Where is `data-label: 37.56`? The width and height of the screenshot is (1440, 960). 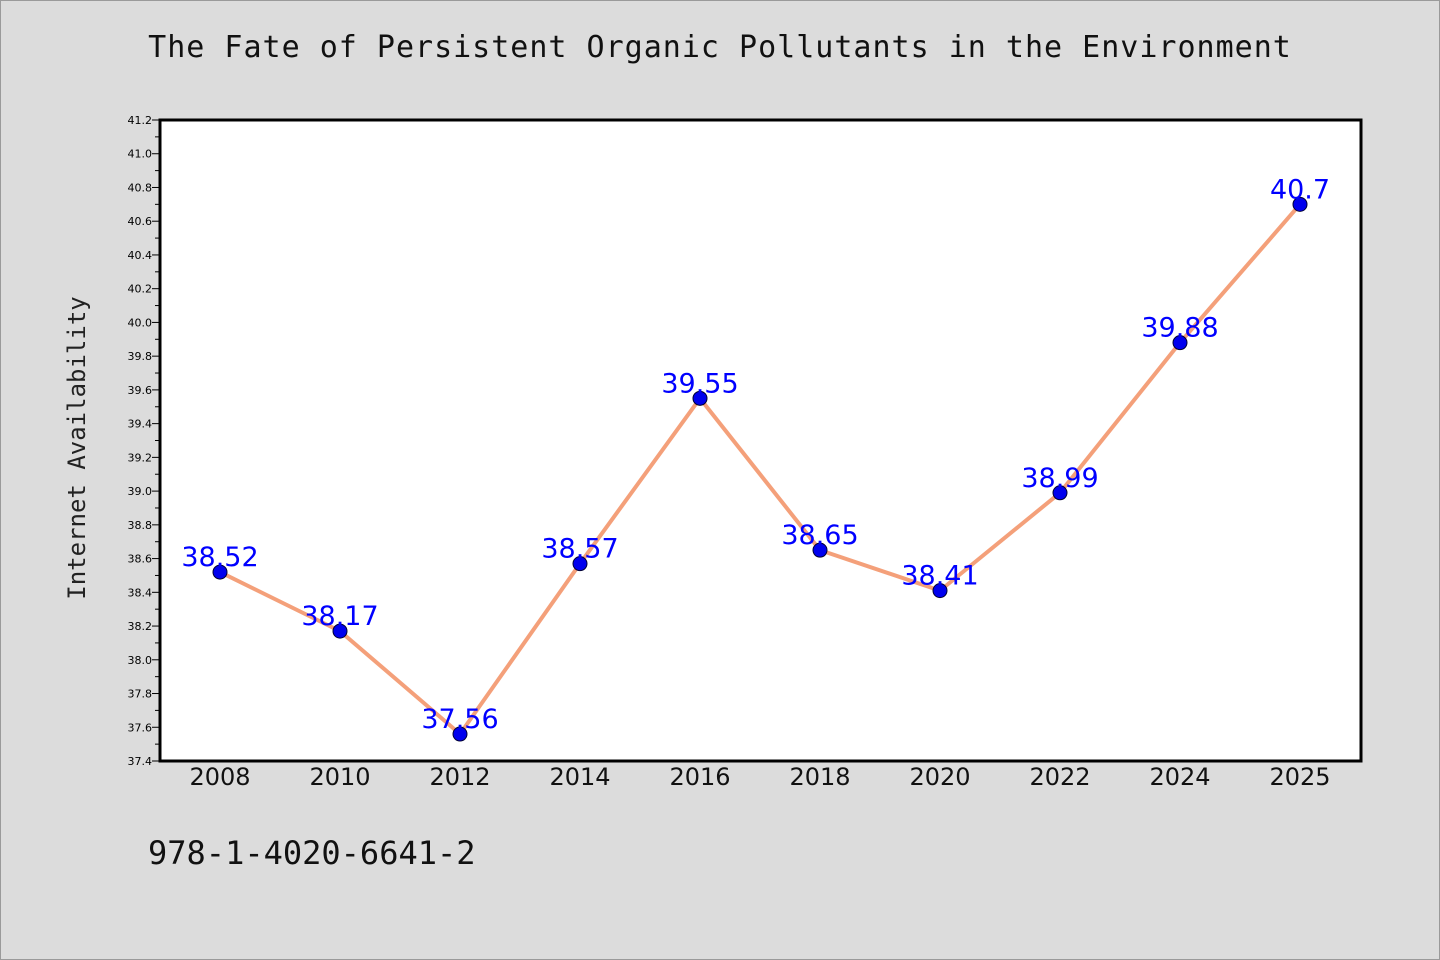 data-label: 37.56 is located at coordinates (459, 719).